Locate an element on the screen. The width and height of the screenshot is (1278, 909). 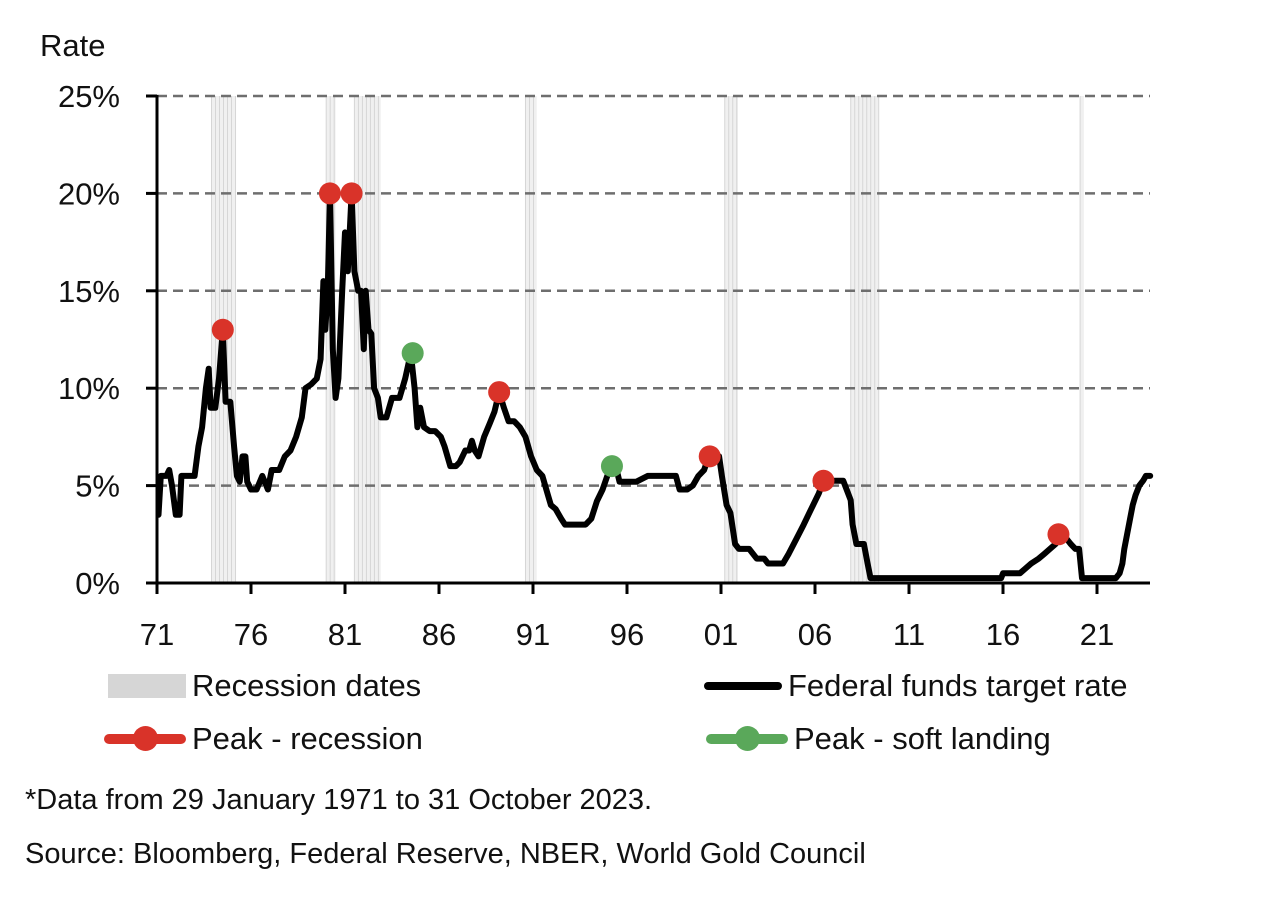
x-tick-labels: 71 76 81 86 91 96 01 06 11 16 21 is located at coordinates (627, 634).